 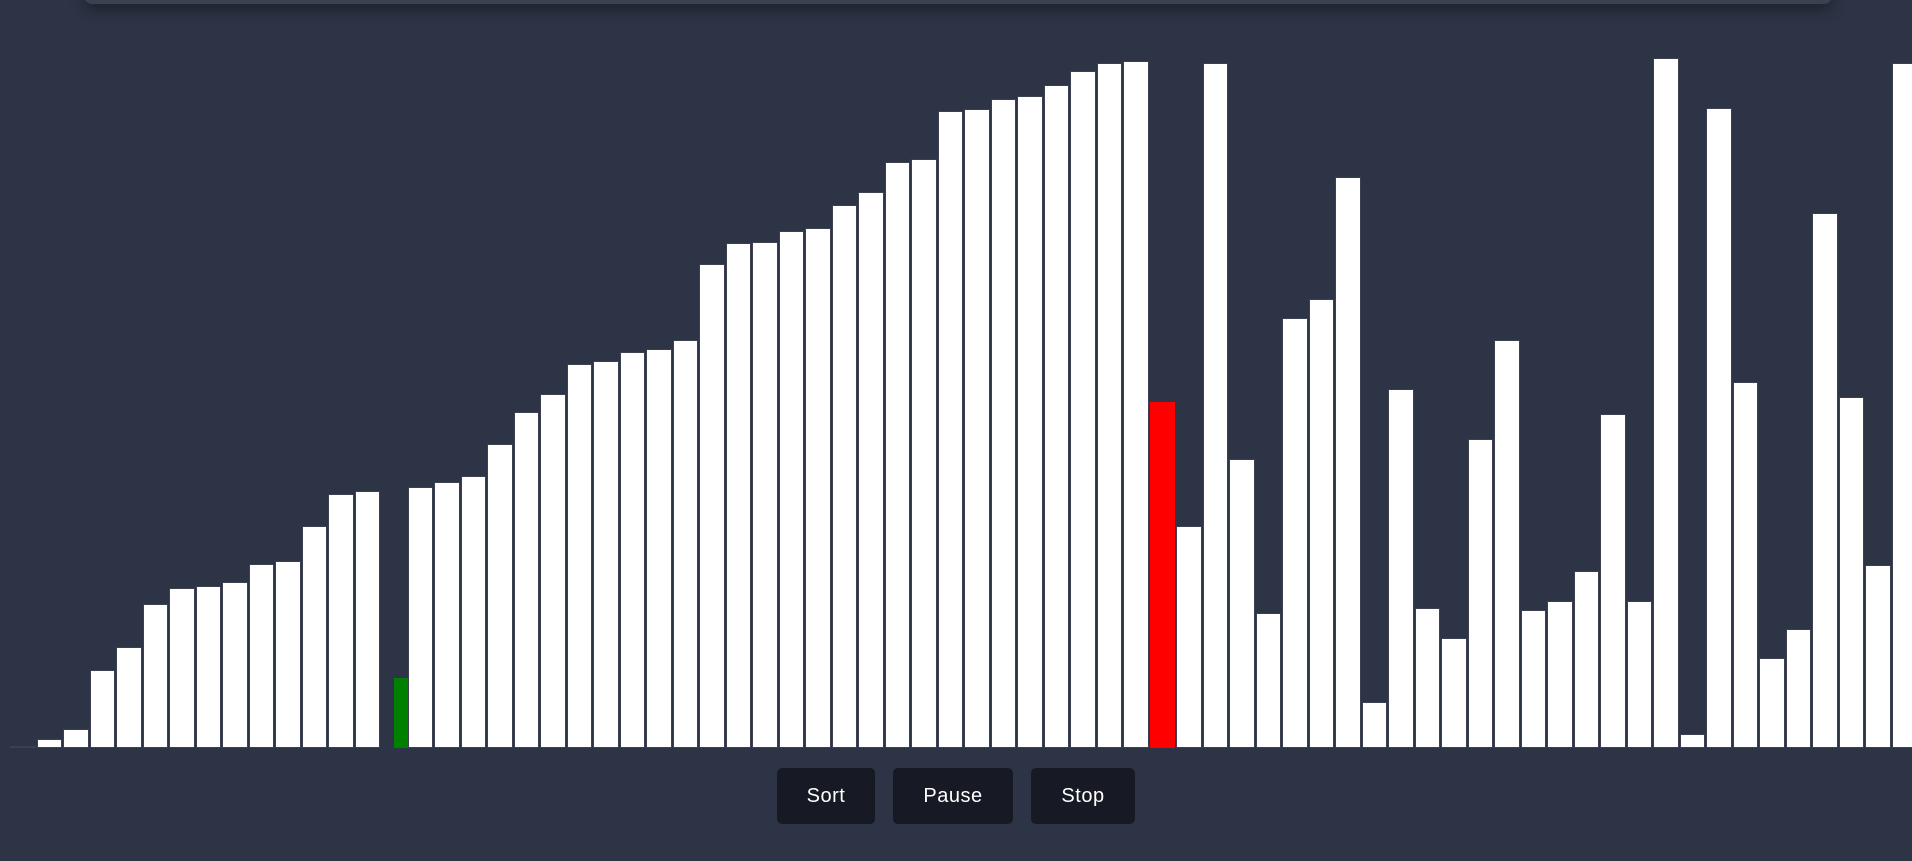 What do you see at coordinates (1162, 574) in the screenshot?
I see `array-bar-comparing` at bounding box center [1162, 574].